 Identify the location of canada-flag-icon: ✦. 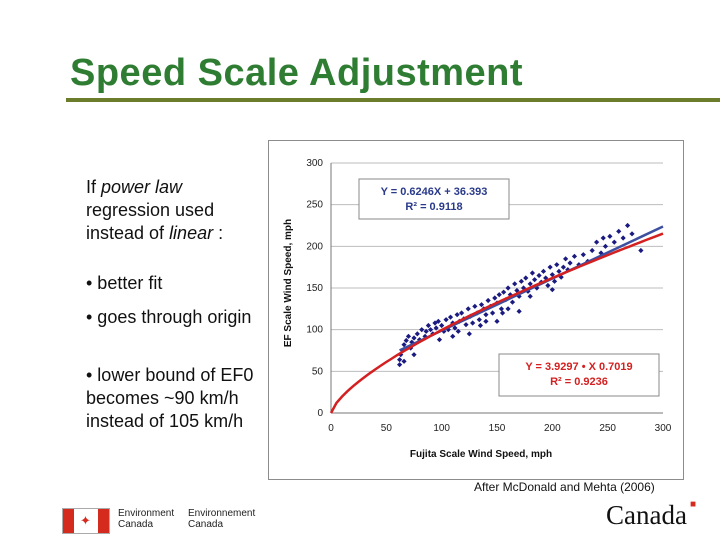
(86, 521).